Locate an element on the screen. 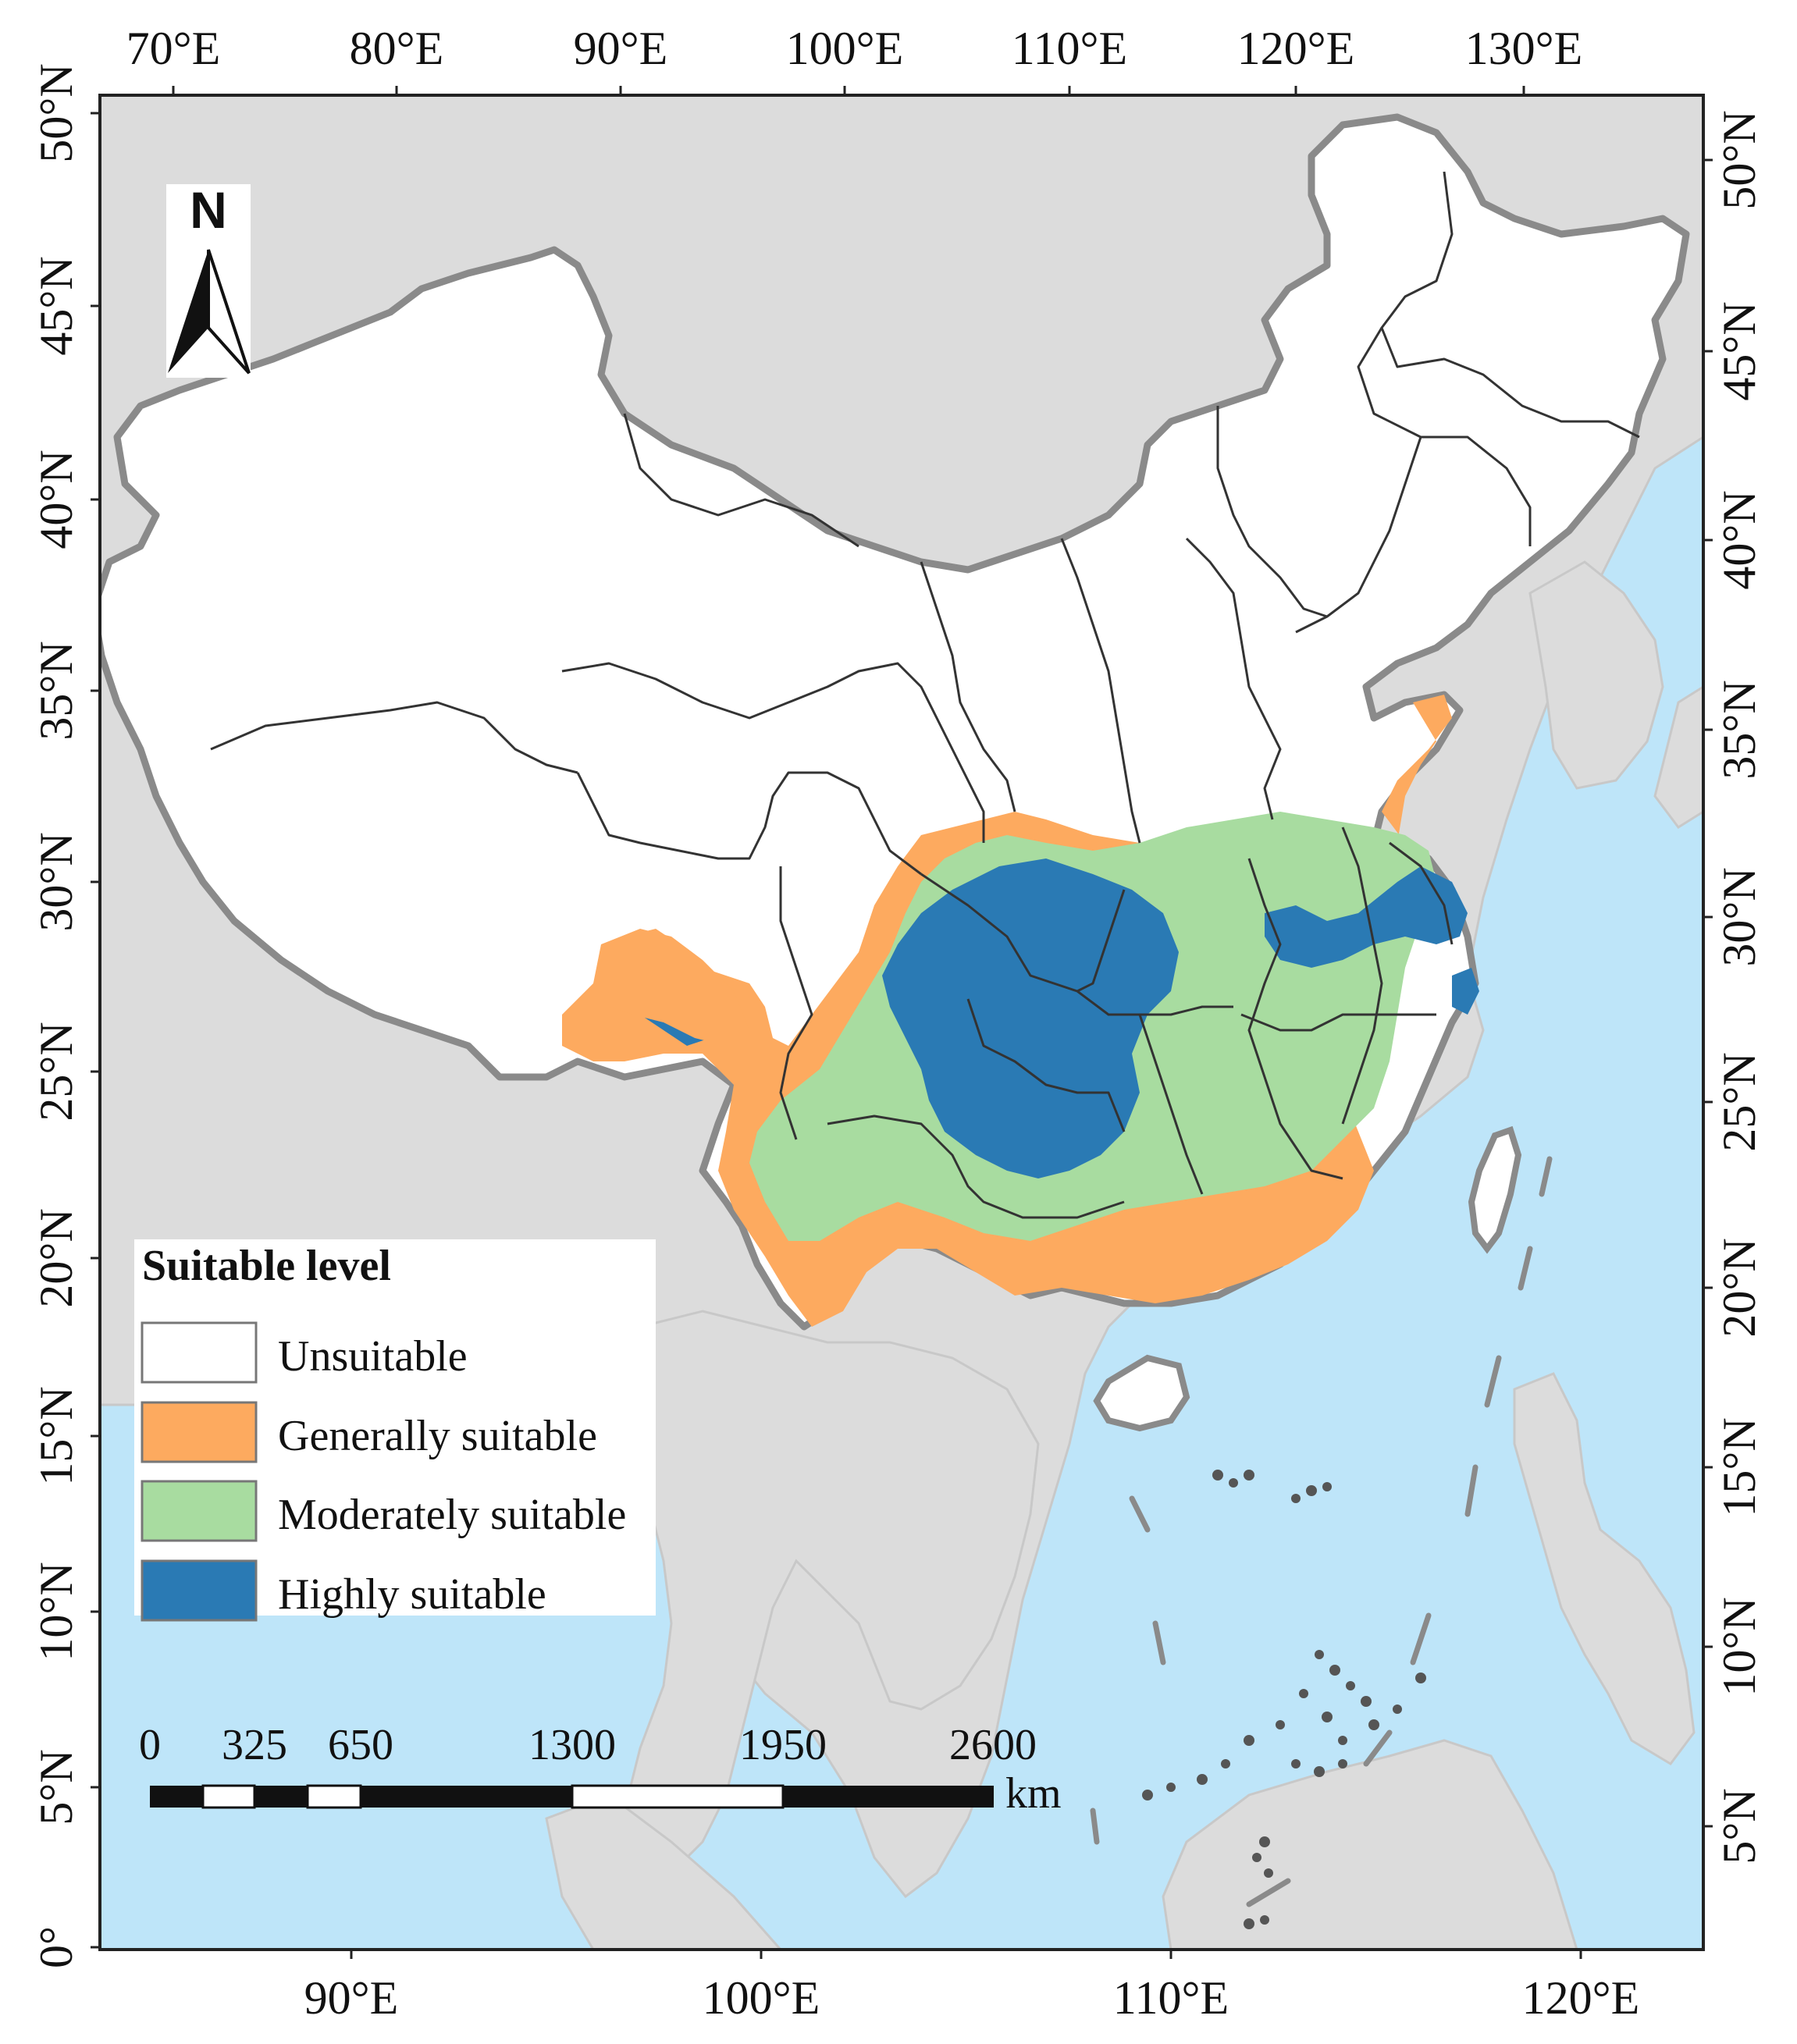 Image resolution: width=1797 pixels, height=2044 pixels. legend-swatch-highly is located at coordinates (199, 1590).